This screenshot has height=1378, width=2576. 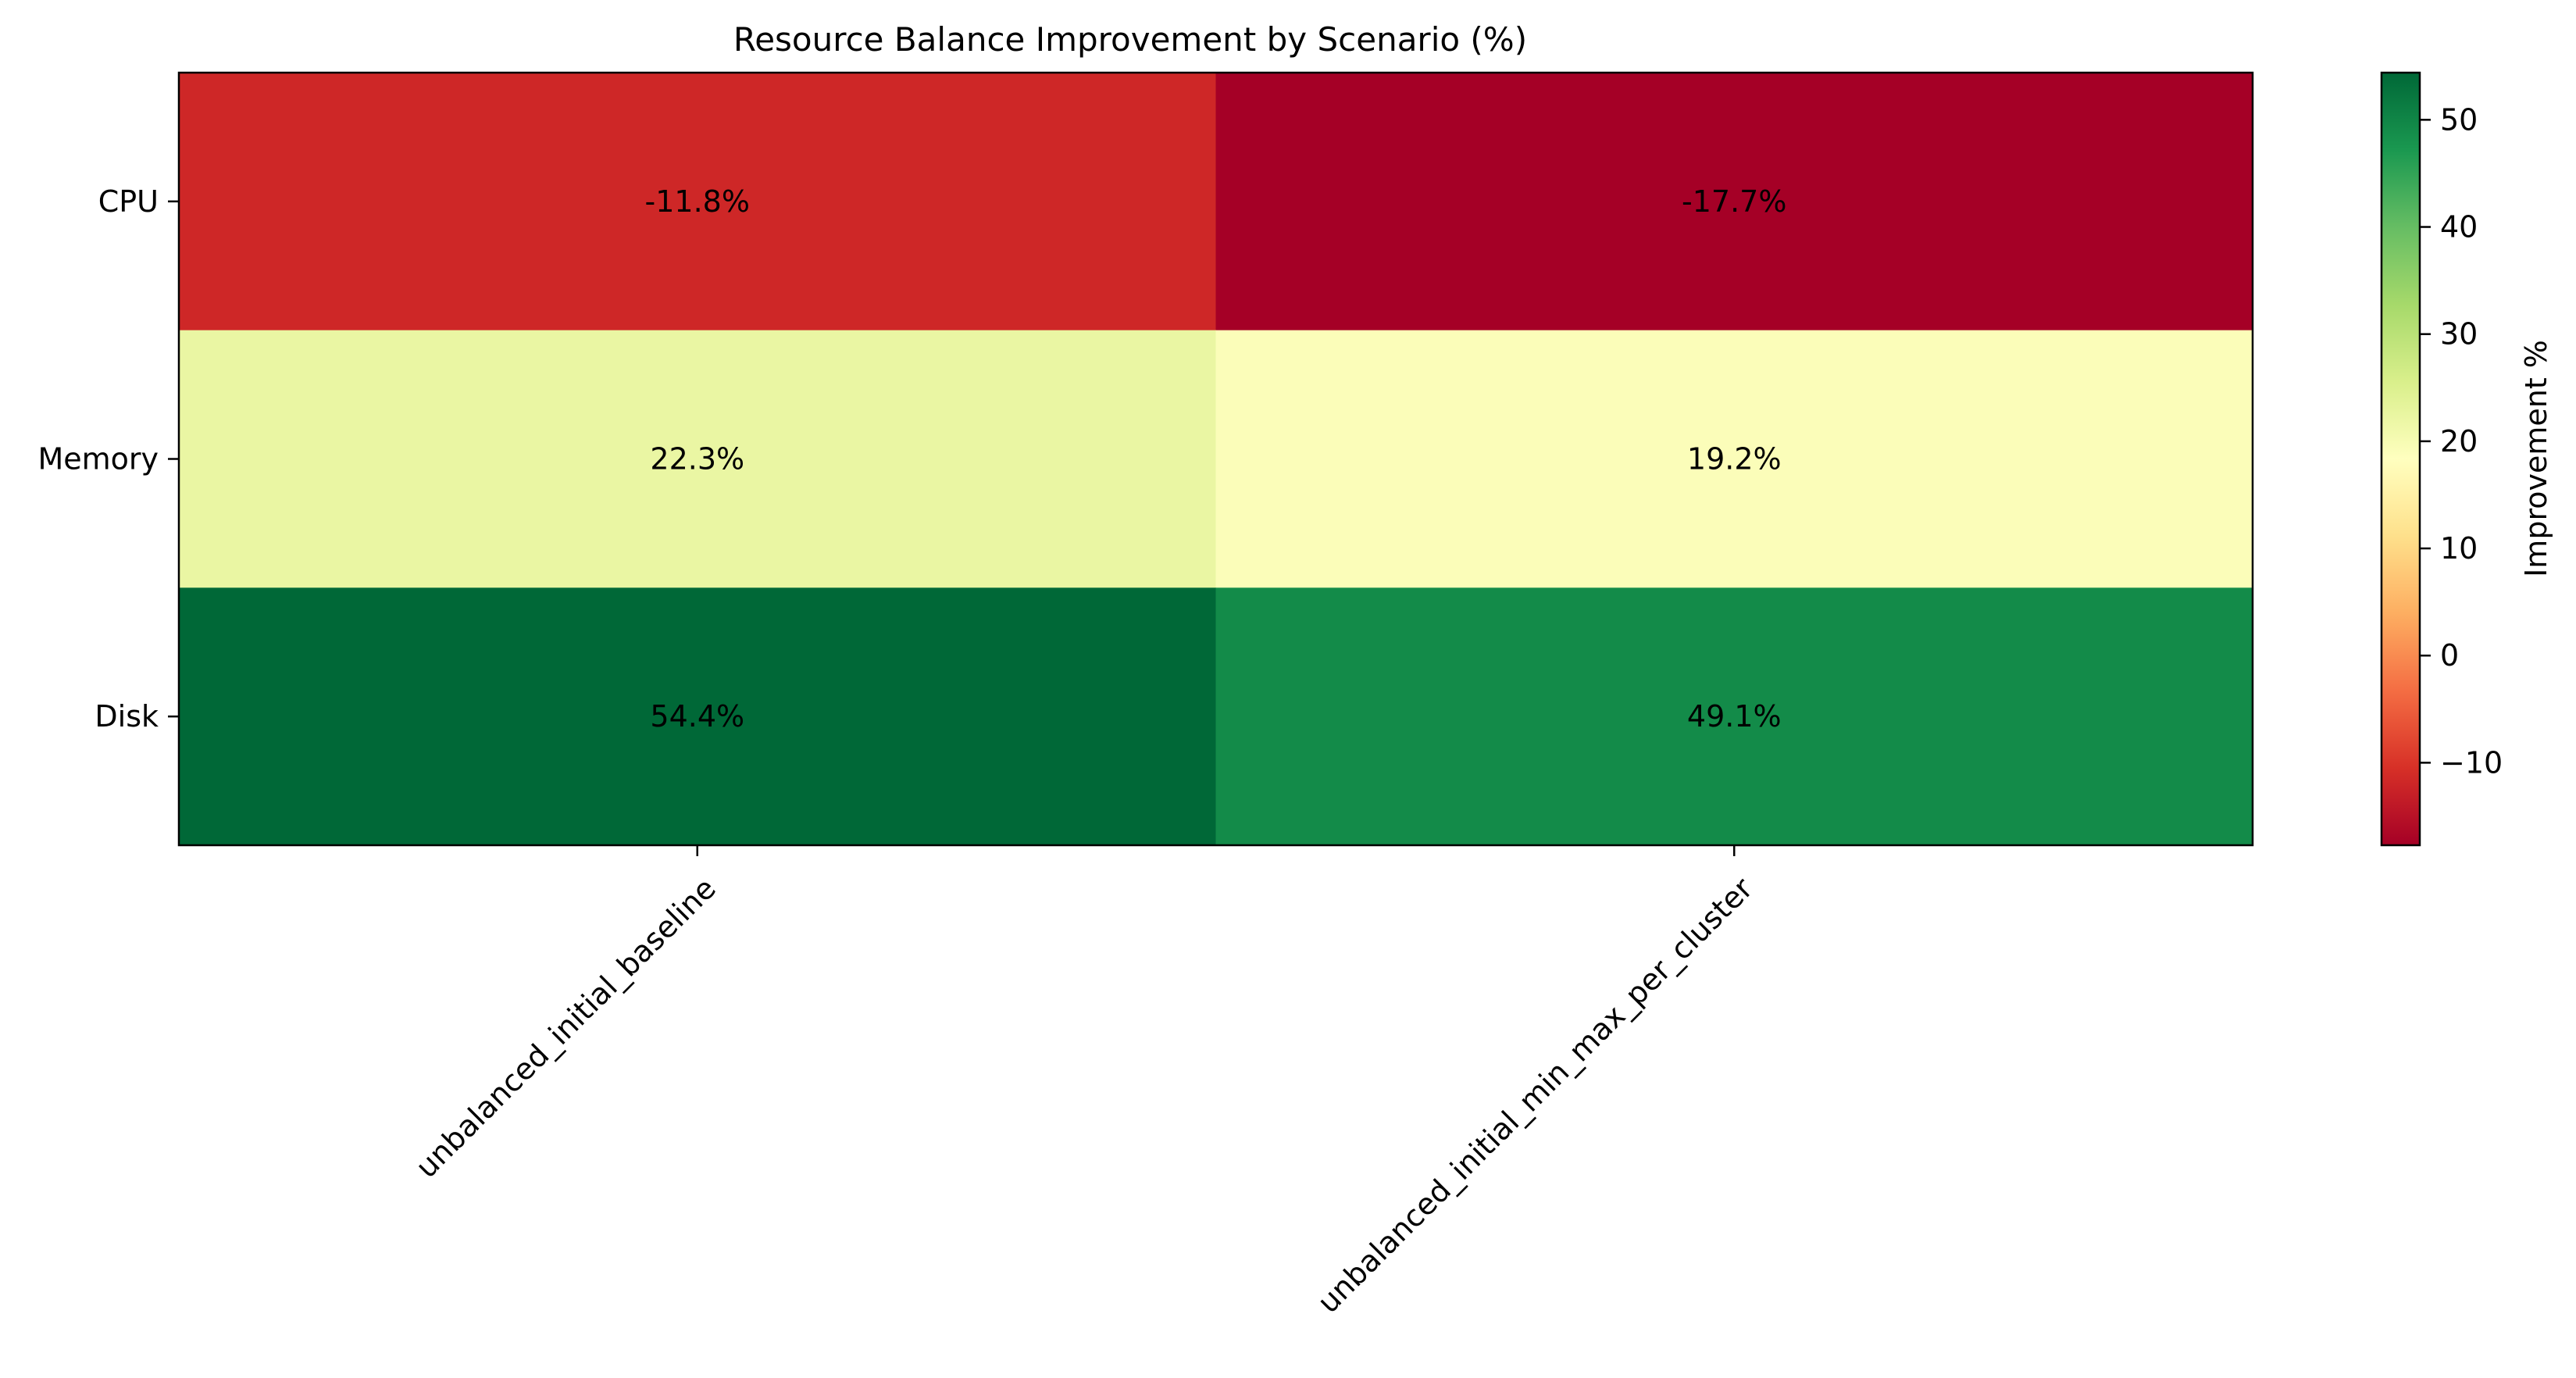 What do you see at coordinates (127, 716) in the screenshot?
I see `y-tick-label: Disk` at bounding box center [127, 716].